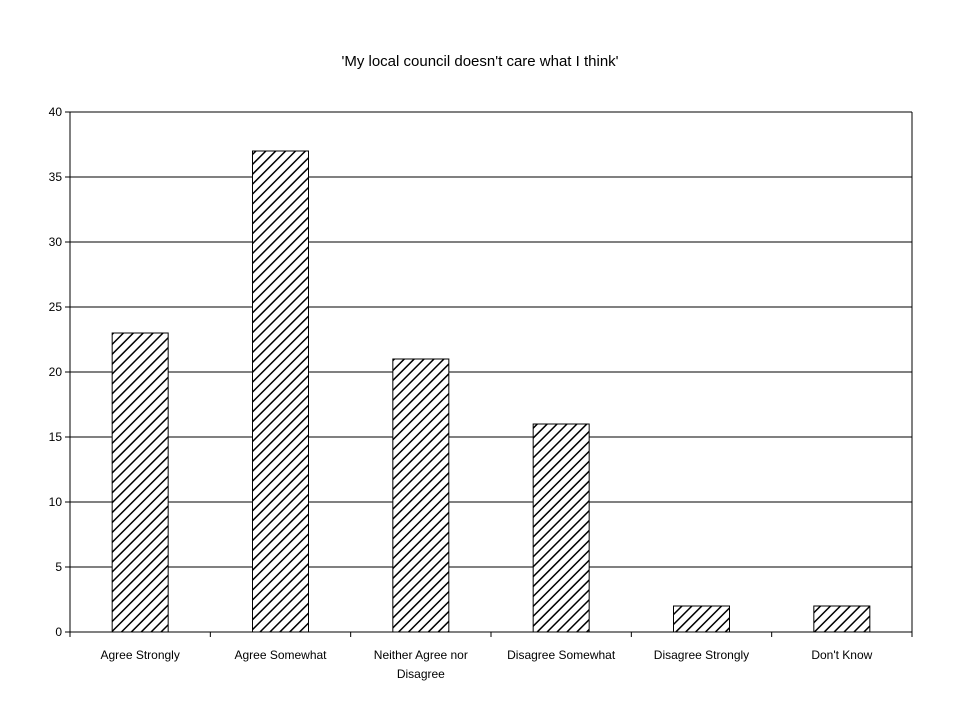 This screenshot has height=720, width=960. What do you see at coordinates (841, 655) in the screenshot?
I see `x-tick-label: Don't Know` at bounding box center [841, 655].